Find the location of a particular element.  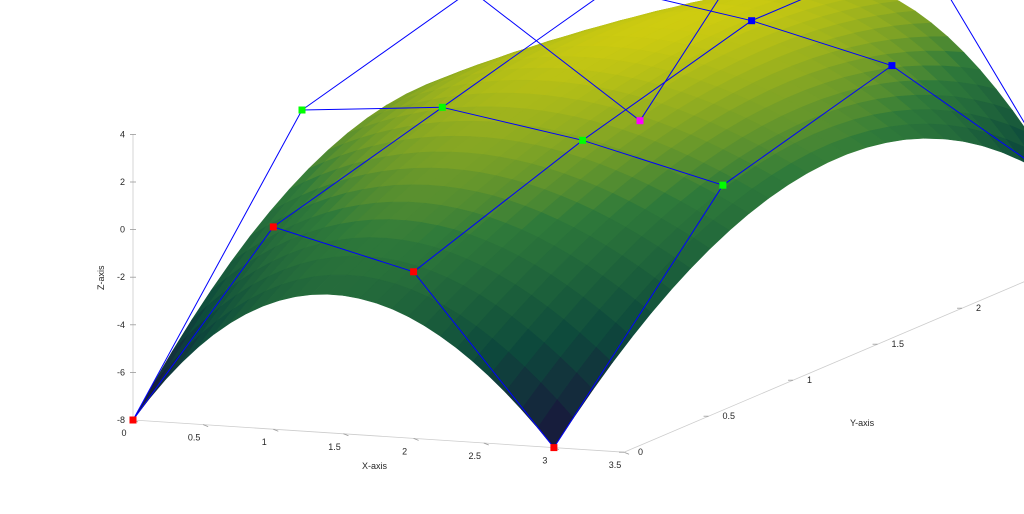

z-tick-label: 2 is located at coordinates (122, 182).